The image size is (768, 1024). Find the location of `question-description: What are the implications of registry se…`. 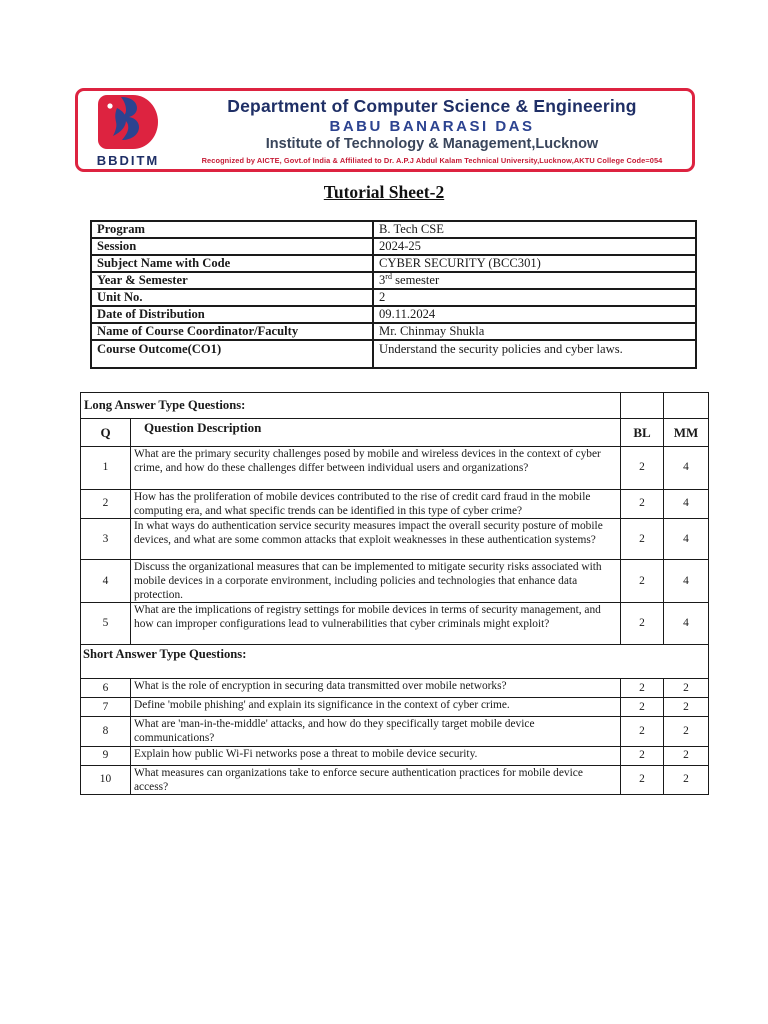

question-description: What are the implications of registry se… is located at coordinates (375, 624).